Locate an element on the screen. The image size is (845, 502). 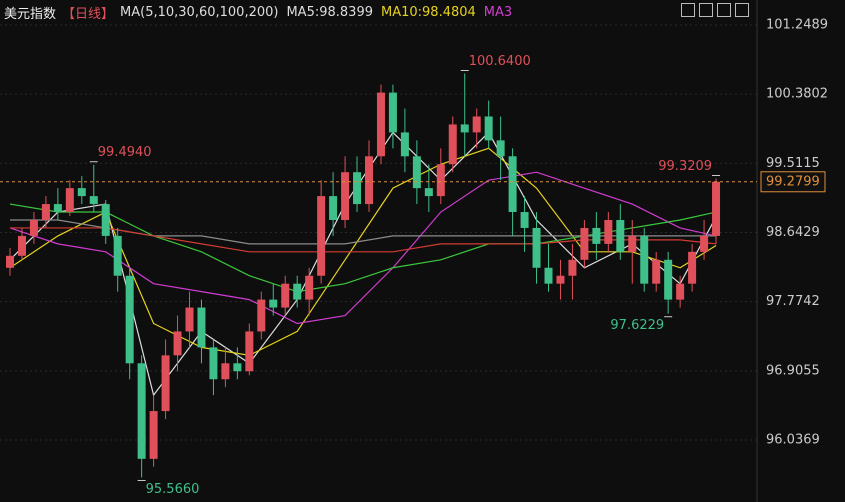
last-price-label: 99.2799 is located at coordinates (793, 181).